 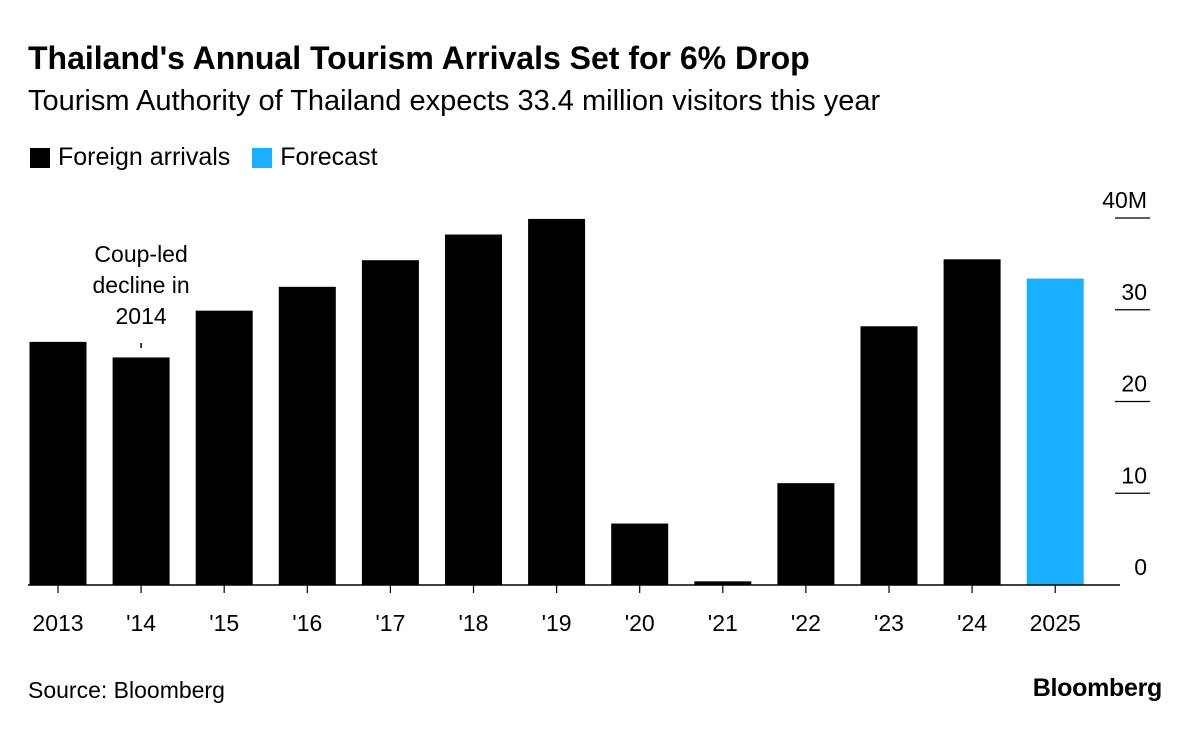 I want to click on x-tick-label-10: '23, so click(x=889, y=623).